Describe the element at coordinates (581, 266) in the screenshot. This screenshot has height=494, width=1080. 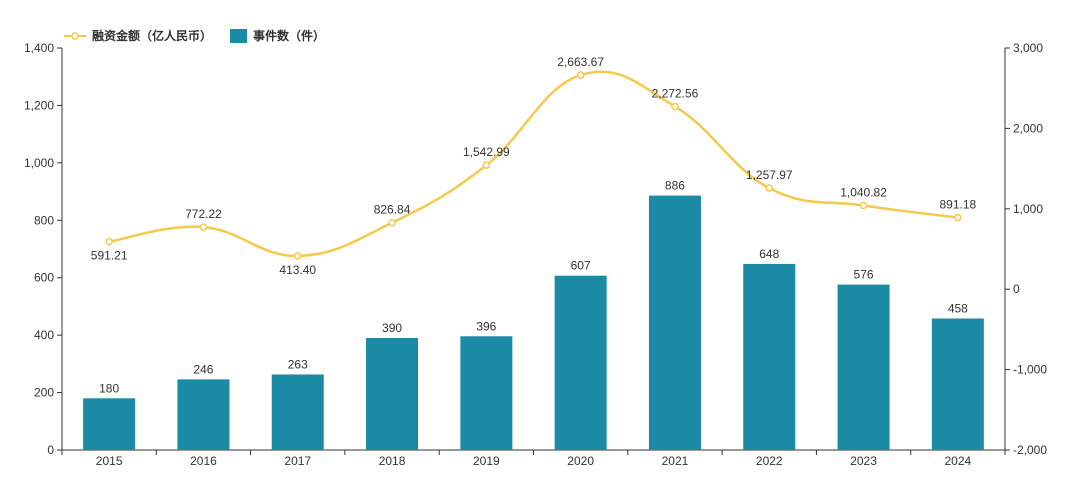
I see `bar-value-label: 607` at that location.